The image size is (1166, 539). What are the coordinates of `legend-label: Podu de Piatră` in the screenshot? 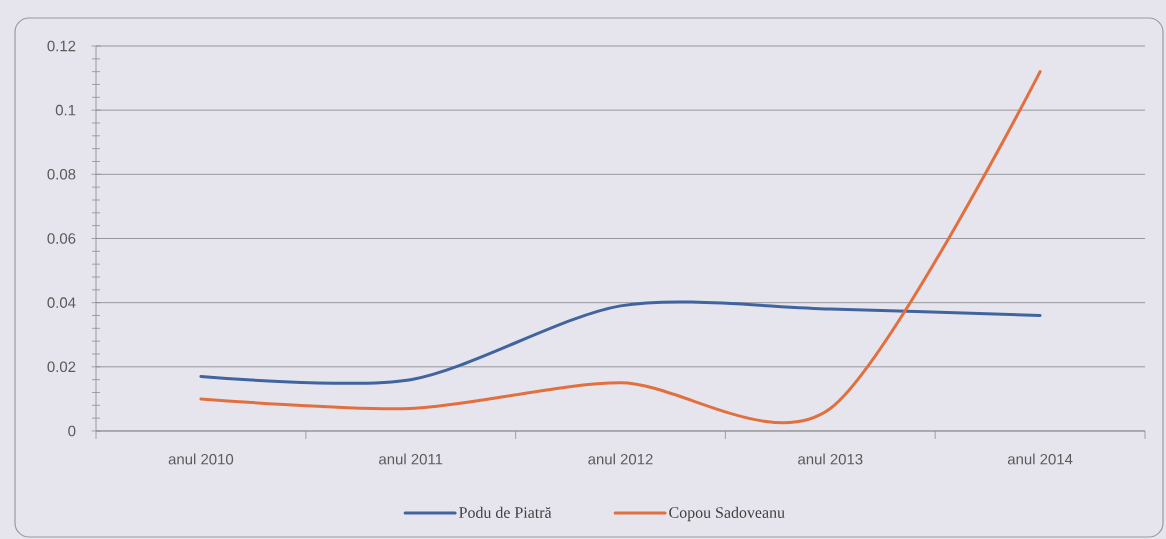 It's located at (505, 512).